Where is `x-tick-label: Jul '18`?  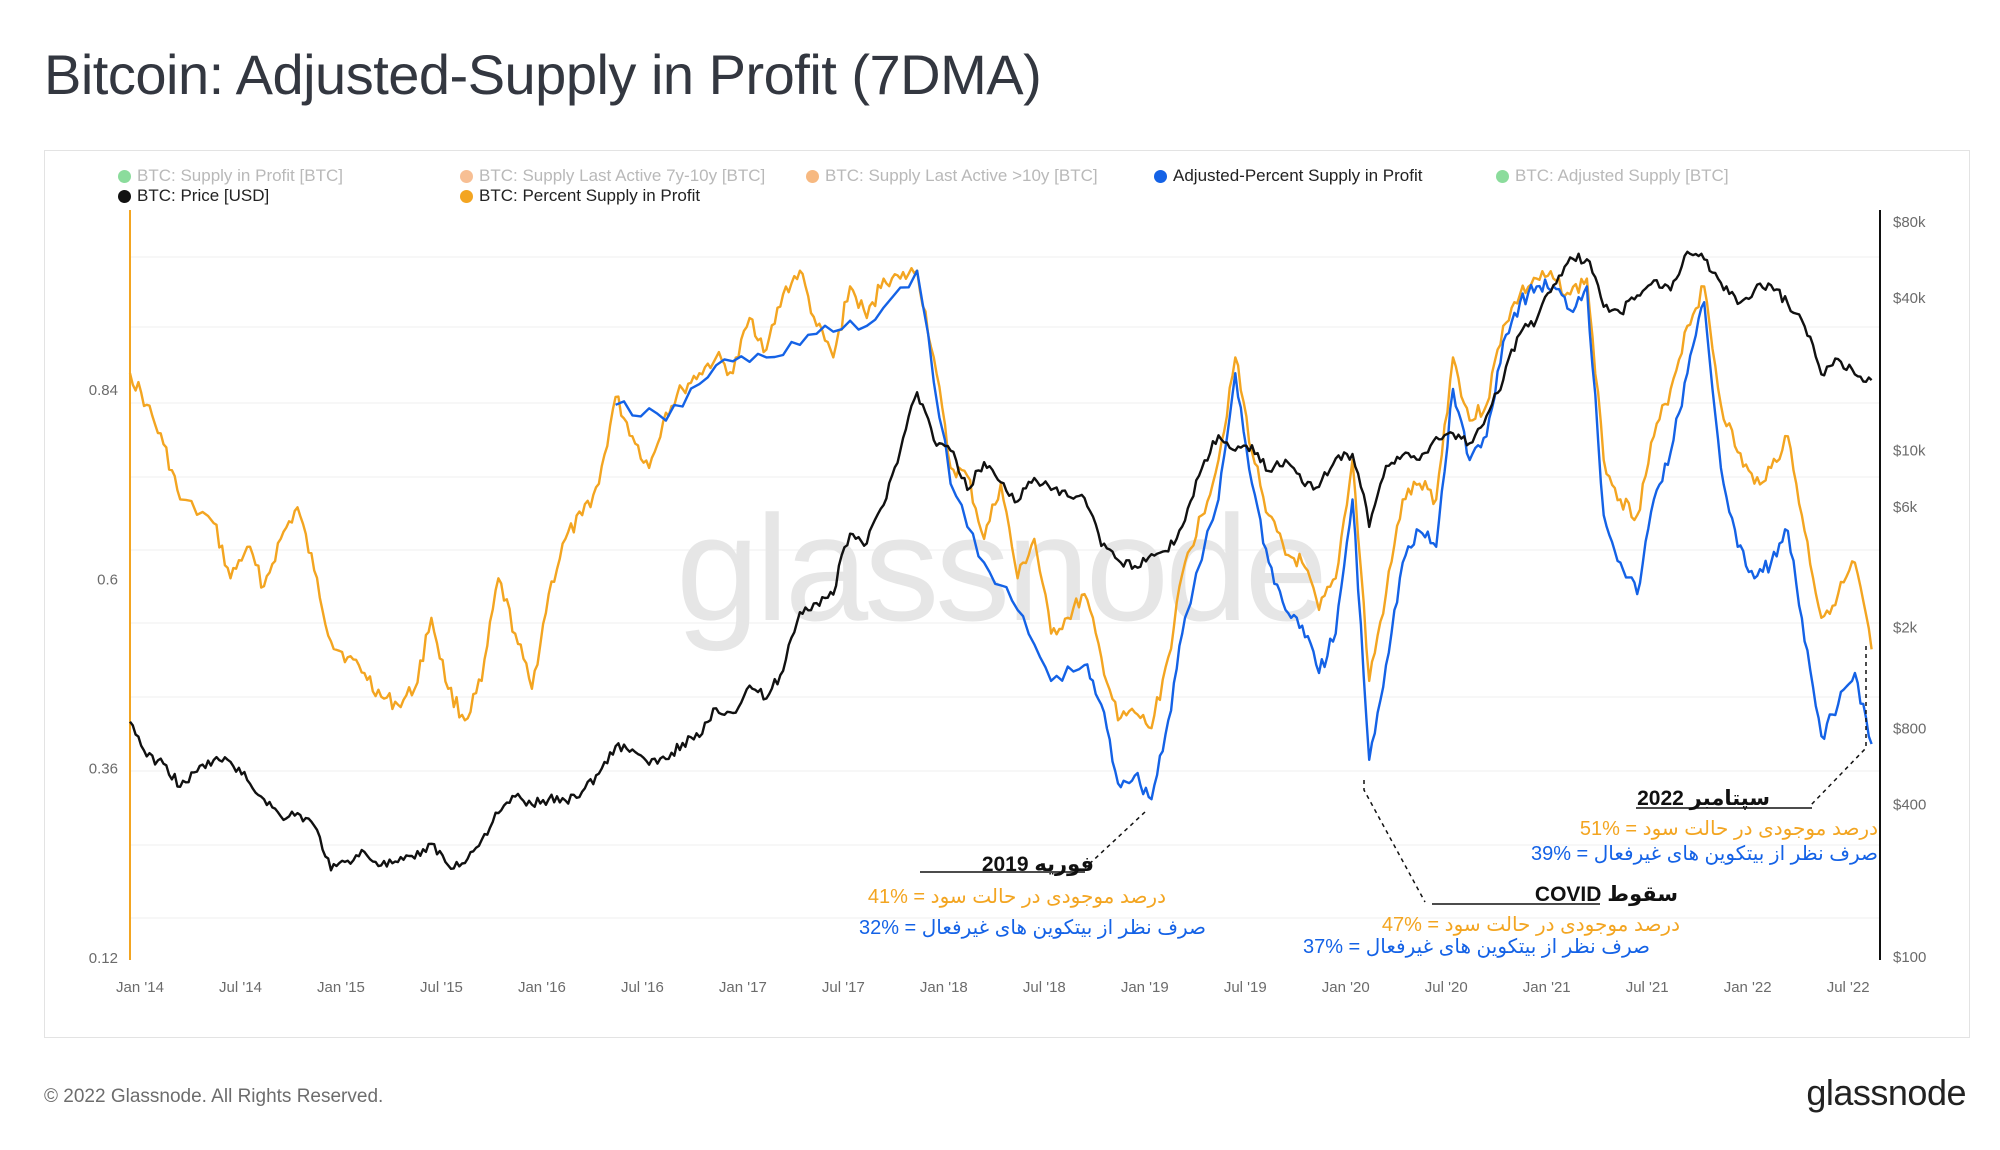 x-tick-label: Jul '18 is located at coordinates (1044, 987).